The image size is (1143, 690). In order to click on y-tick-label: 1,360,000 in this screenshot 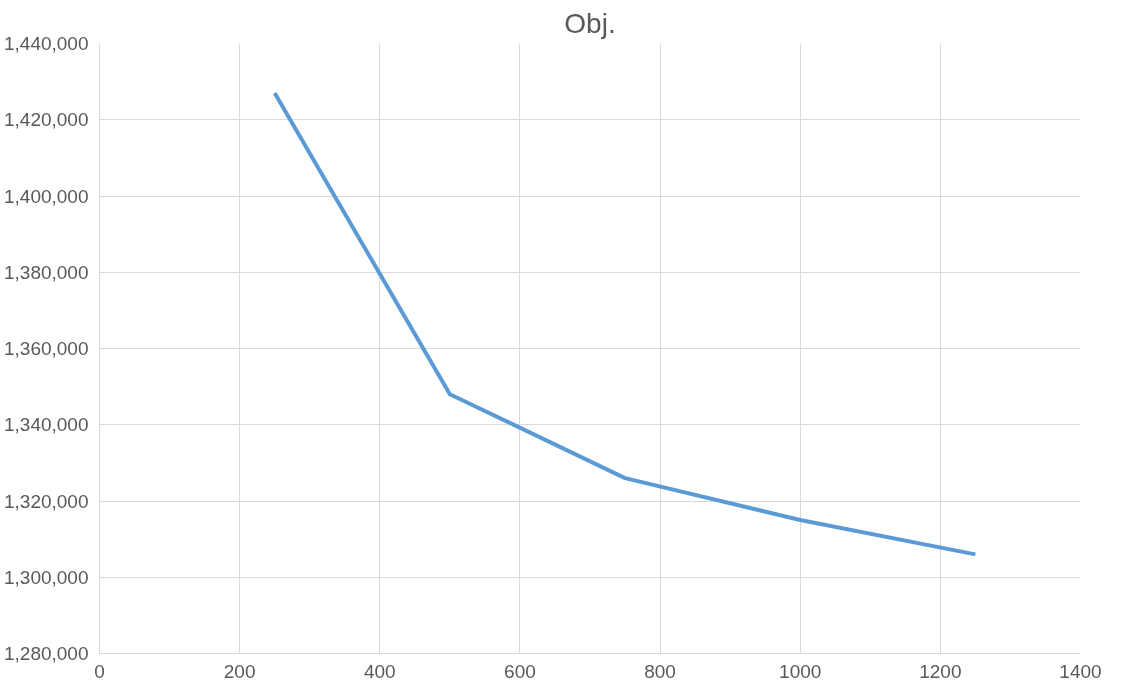, I will do `click(46, 348)`.